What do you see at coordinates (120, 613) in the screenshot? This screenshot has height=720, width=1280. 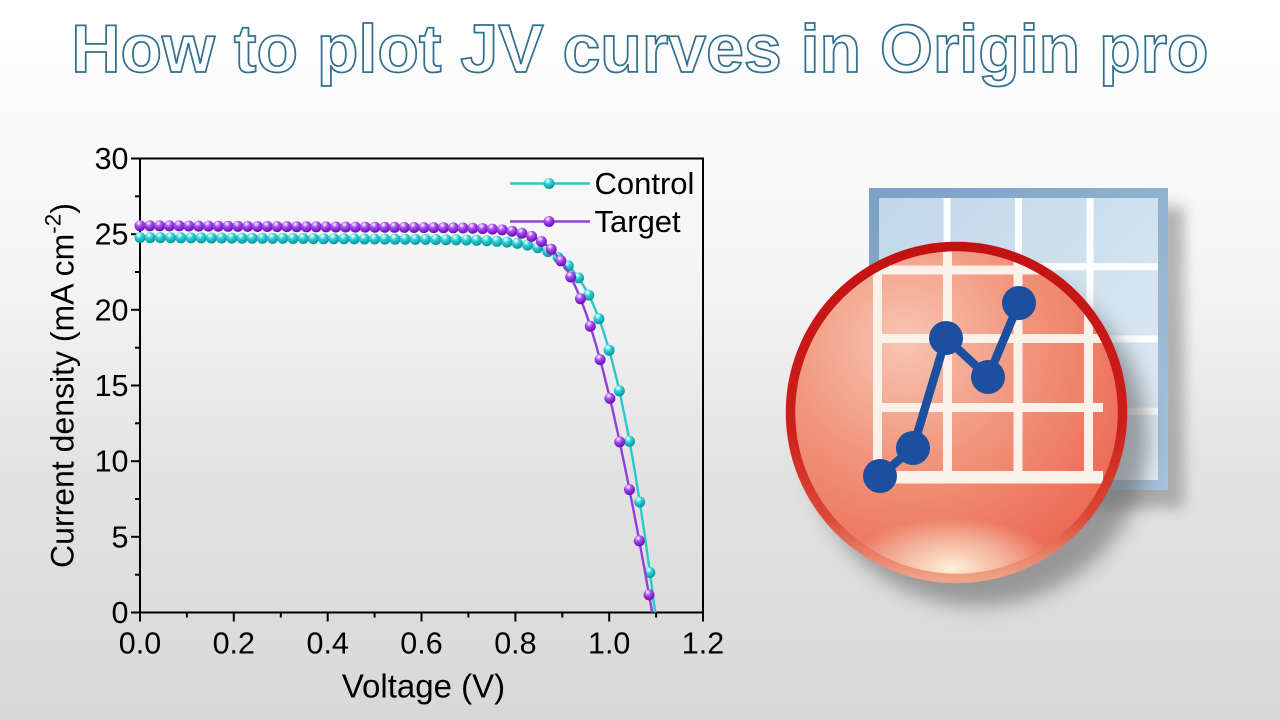 I see `svg-text: 0` at bounding box center [120, 613].